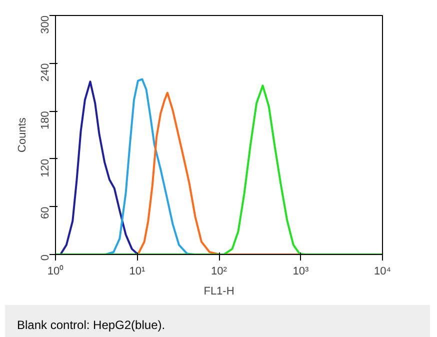 This screenshot has height=337, width=437. Describe the element at coordinates (46, 24) in the screenshot. I see `y-tick-label: 300` at that location.